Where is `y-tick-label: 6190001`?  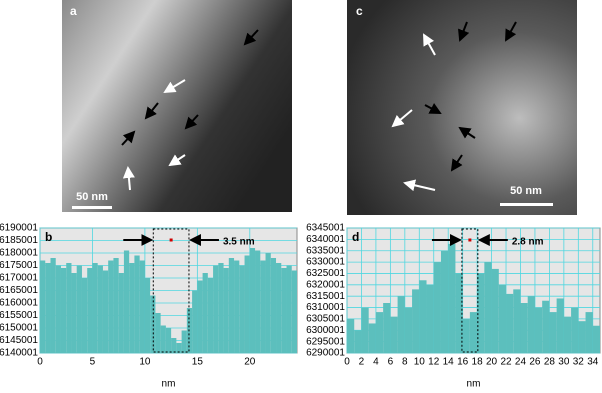
y-tick-label: 6190001 is located at coordinates (19, 228).